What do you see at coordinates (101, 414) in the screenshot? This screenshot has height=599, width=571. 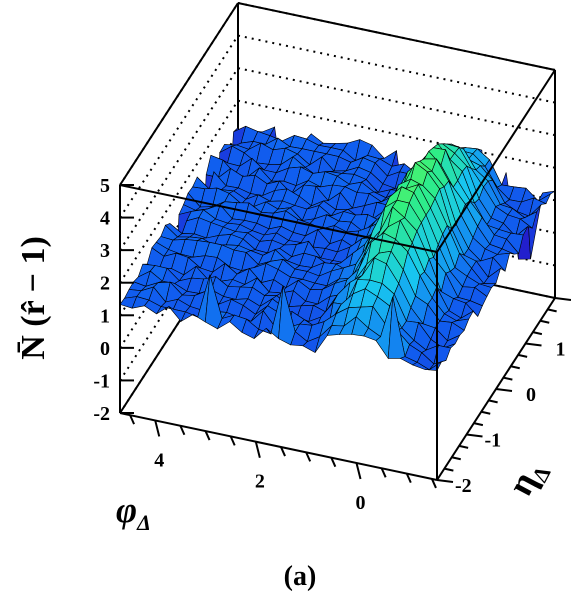 I see `z-tick-label: -2` at bounding box center [101, 414].